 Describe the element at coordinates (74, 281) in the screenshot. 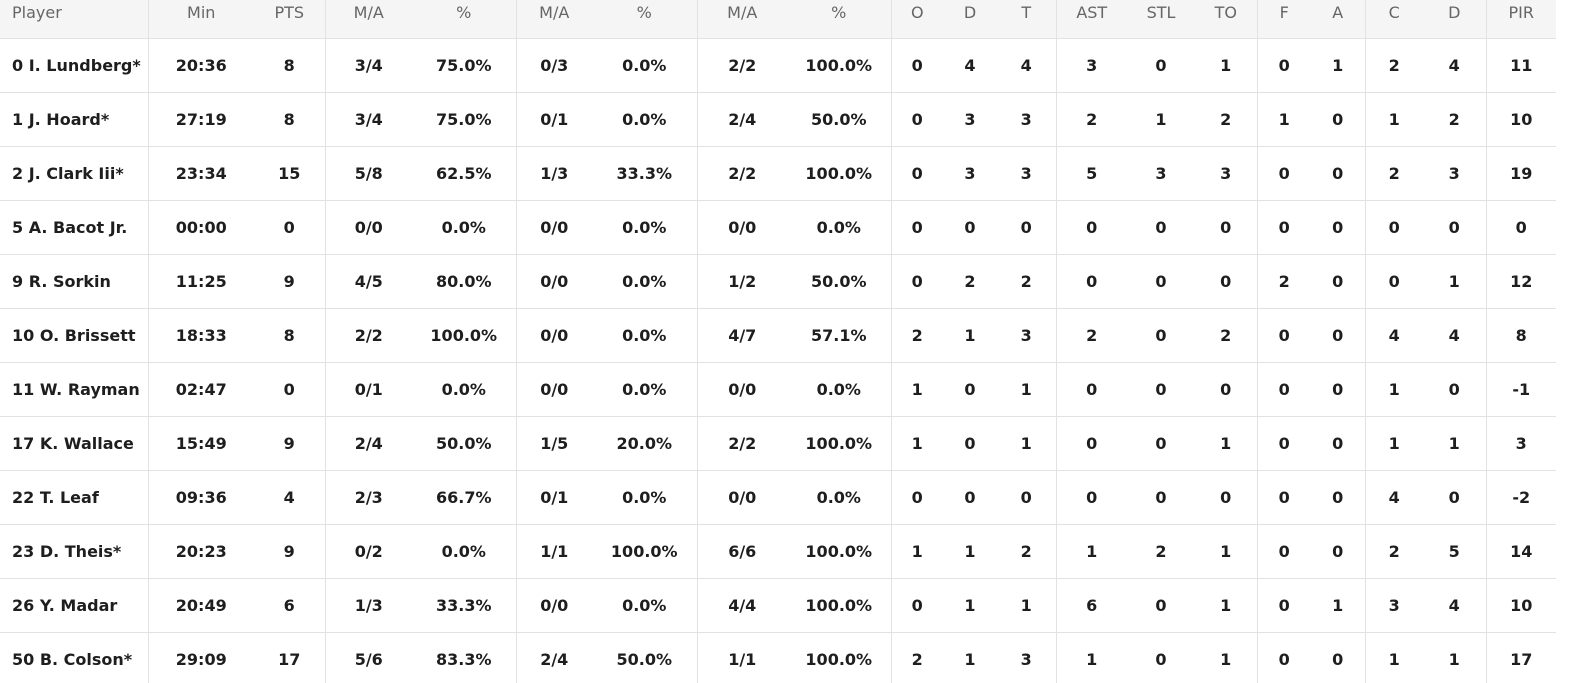

I see `player-name: 9 R. Sorkin` at that location.